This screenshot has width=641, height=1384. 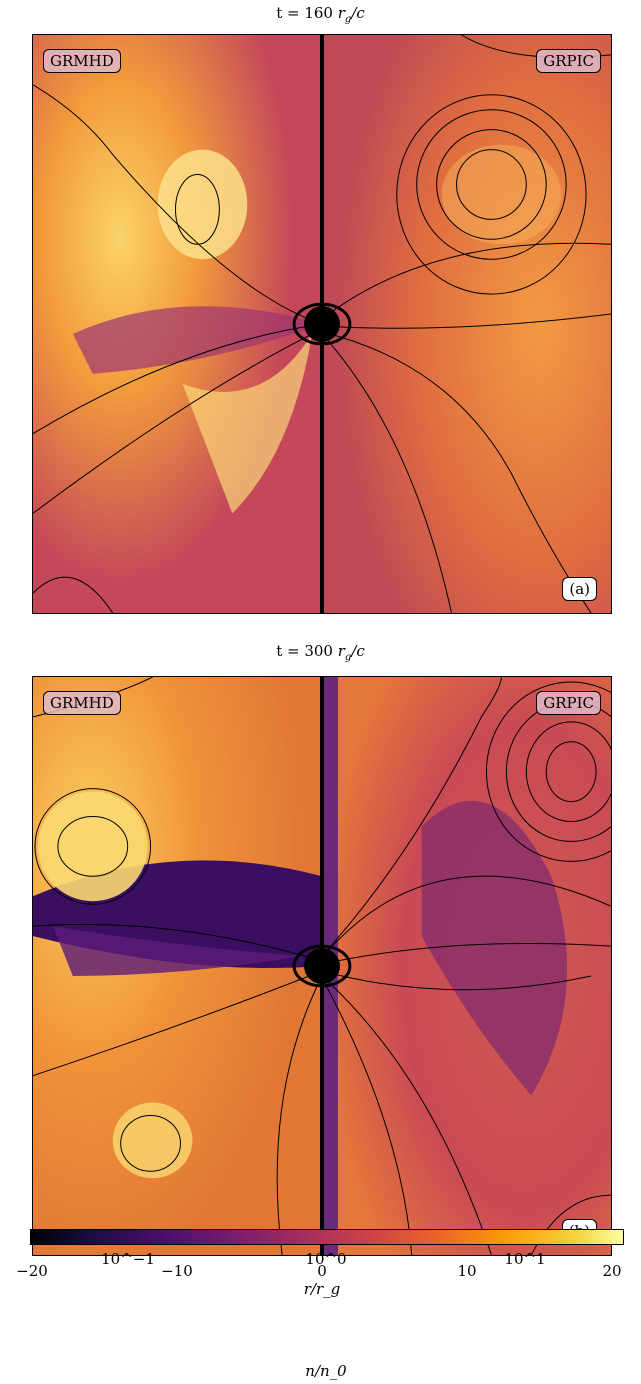 I want to click on grmhd-label-a: GRMHD, so click(x=82, y=61).